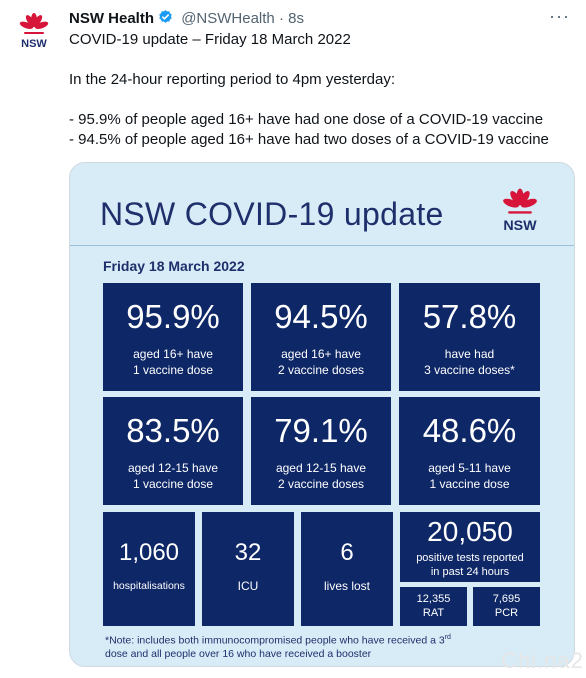 The width and height of the screenshot is (586, 678). What do you see at coordinates (174, 266) in the screenshot?
I see `card-date: Friday 18 March 2022` at bounding box center [174, 266].